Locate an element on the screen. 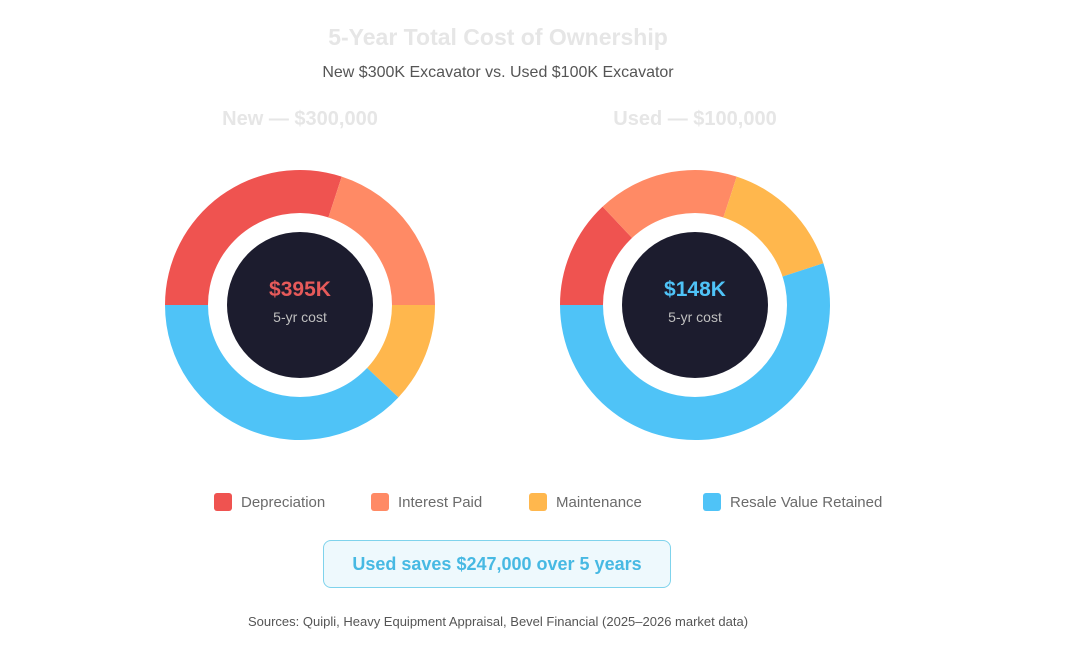  new-total-cost-value: $395K is located at coordinates (300, 289).